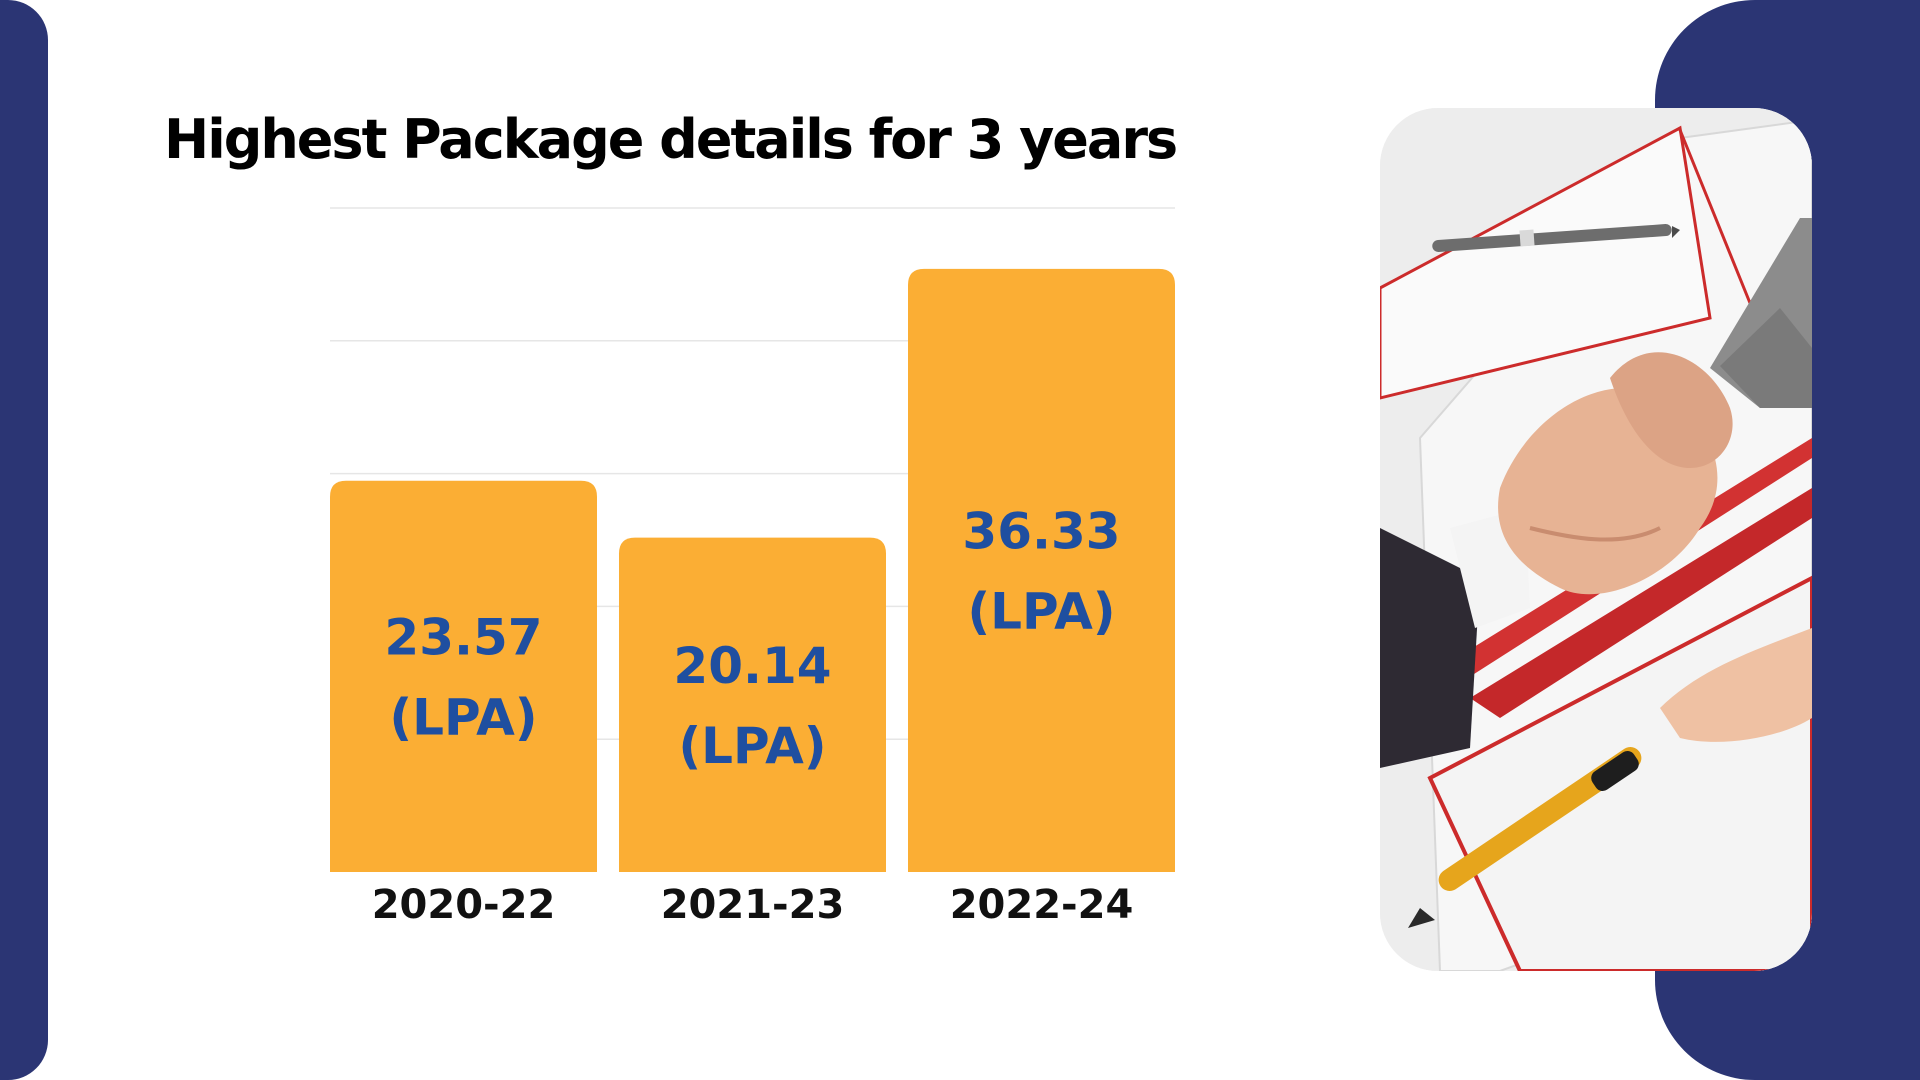 Image resolution: width=1920 pixels, height=1080 pixels. What do you see at coordinates (24, 540) in the screenshot?
I see `left-navy-strip` at bounding box center [24, 540].